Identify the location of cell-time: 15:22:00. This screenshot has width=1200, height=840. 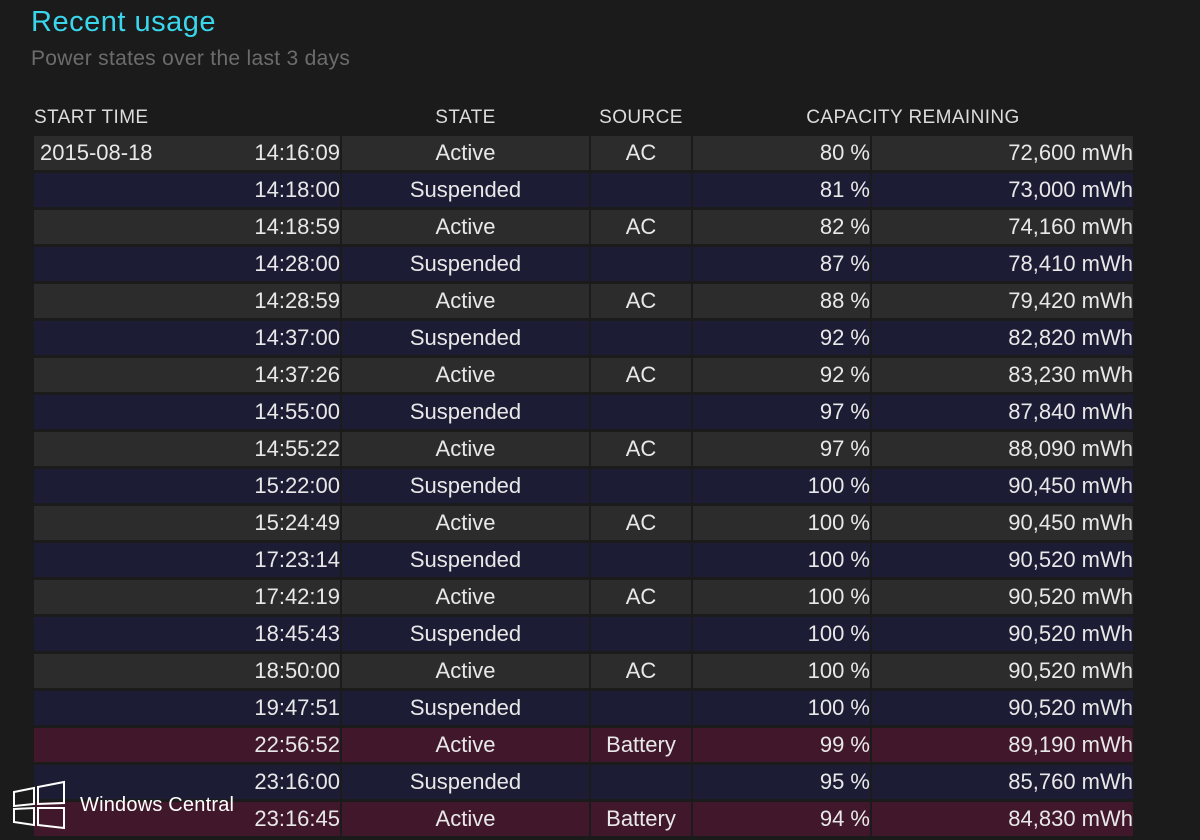
(297, 485).